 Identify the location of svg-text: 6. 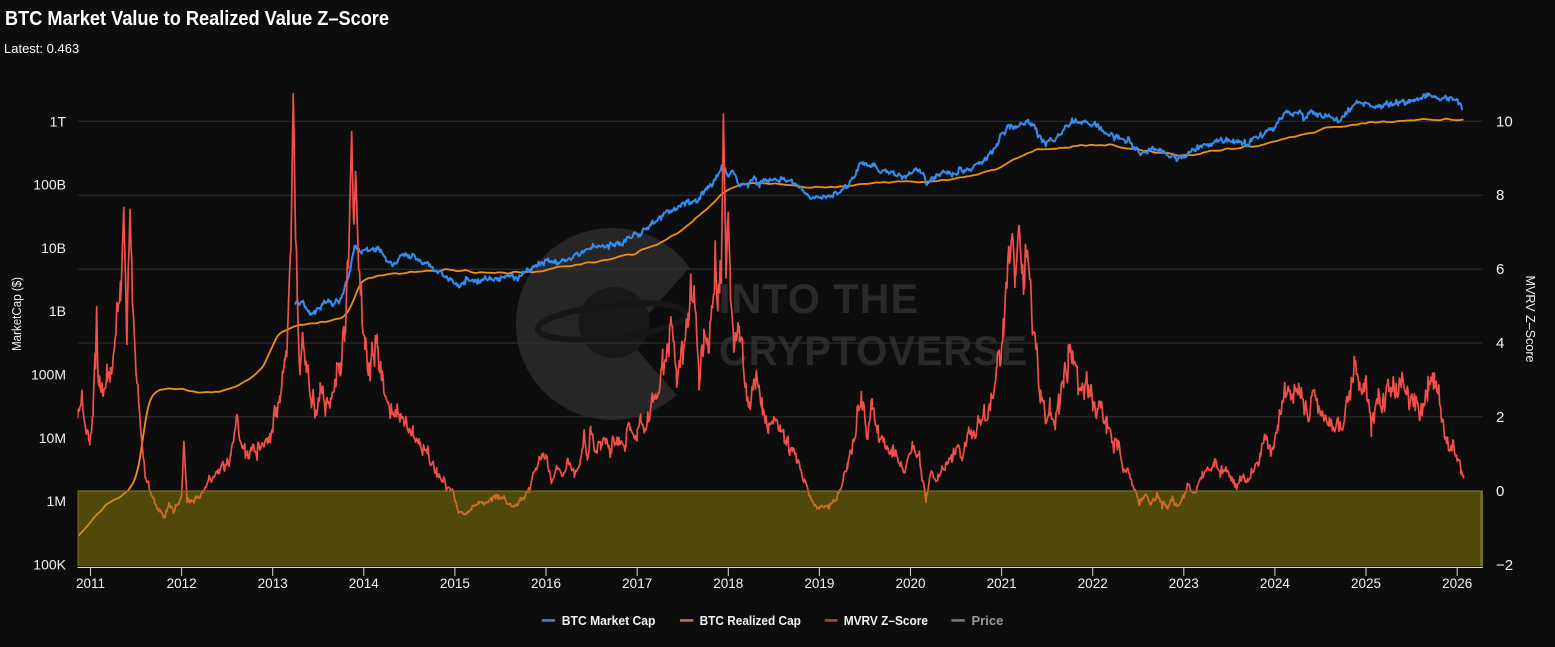
(1500, 269).